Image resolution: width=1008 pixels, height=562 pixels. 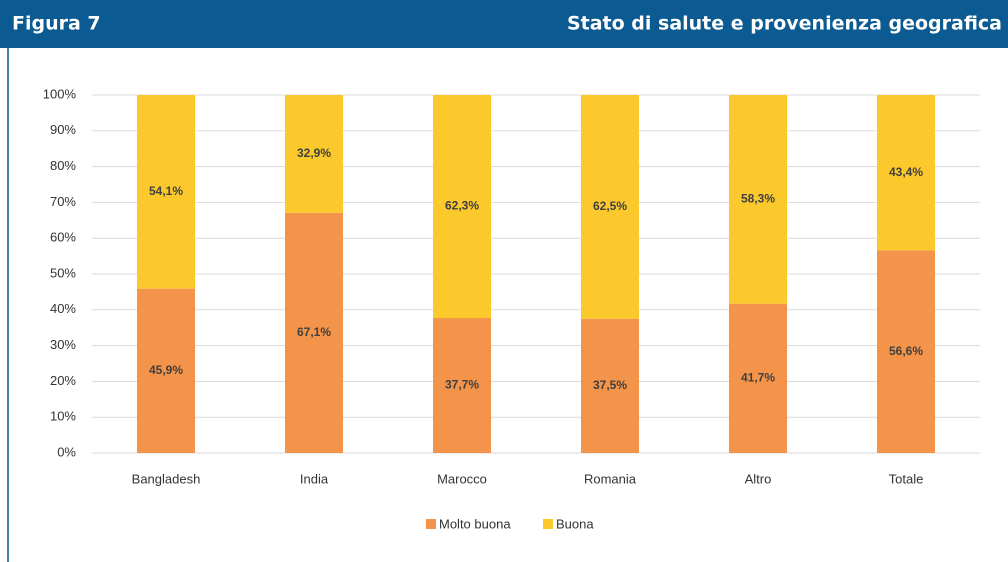 What do you see at coordinates (504, 24) in the screenshot?
I see `header-bar` at bounding box center [504, 24].